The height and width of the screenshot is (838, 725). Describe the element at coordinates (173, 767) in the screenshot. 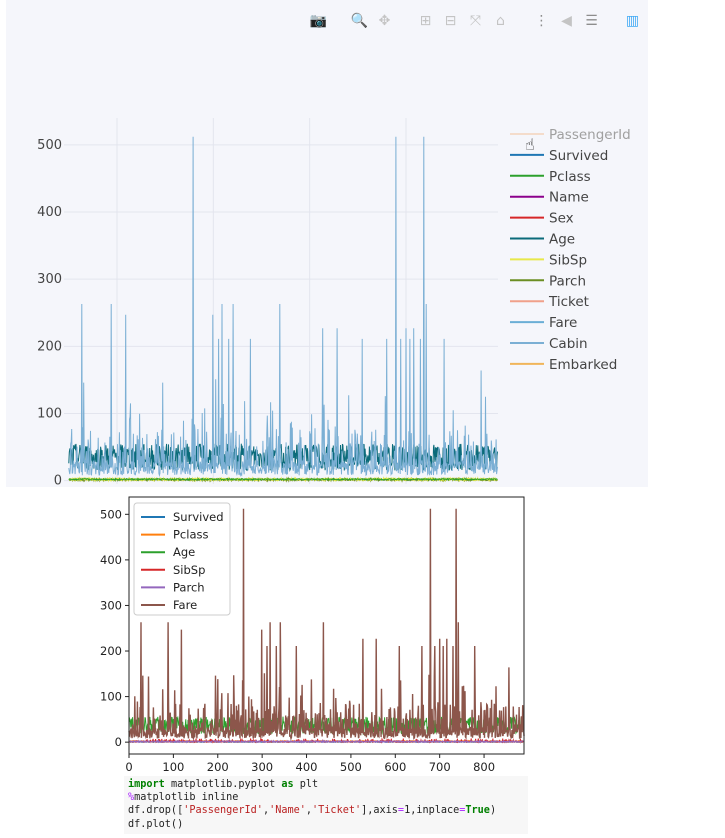

I see `x-tick-label: 100` at that location.